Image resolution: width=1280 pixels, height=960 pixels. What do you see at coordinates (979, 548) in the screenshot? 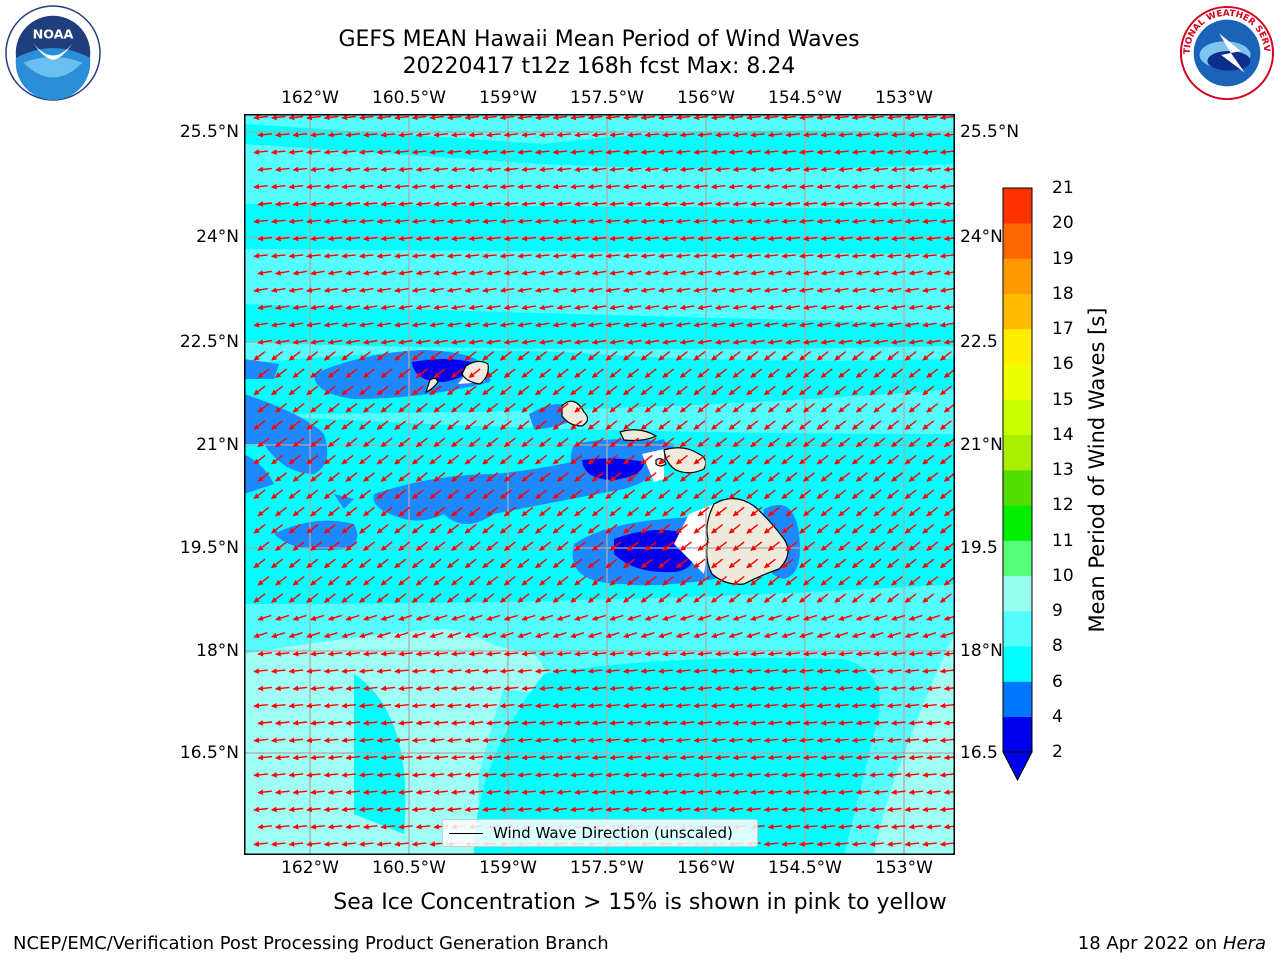
I see `lat-tick-right: 19.5` at bounding box center [979, 548].